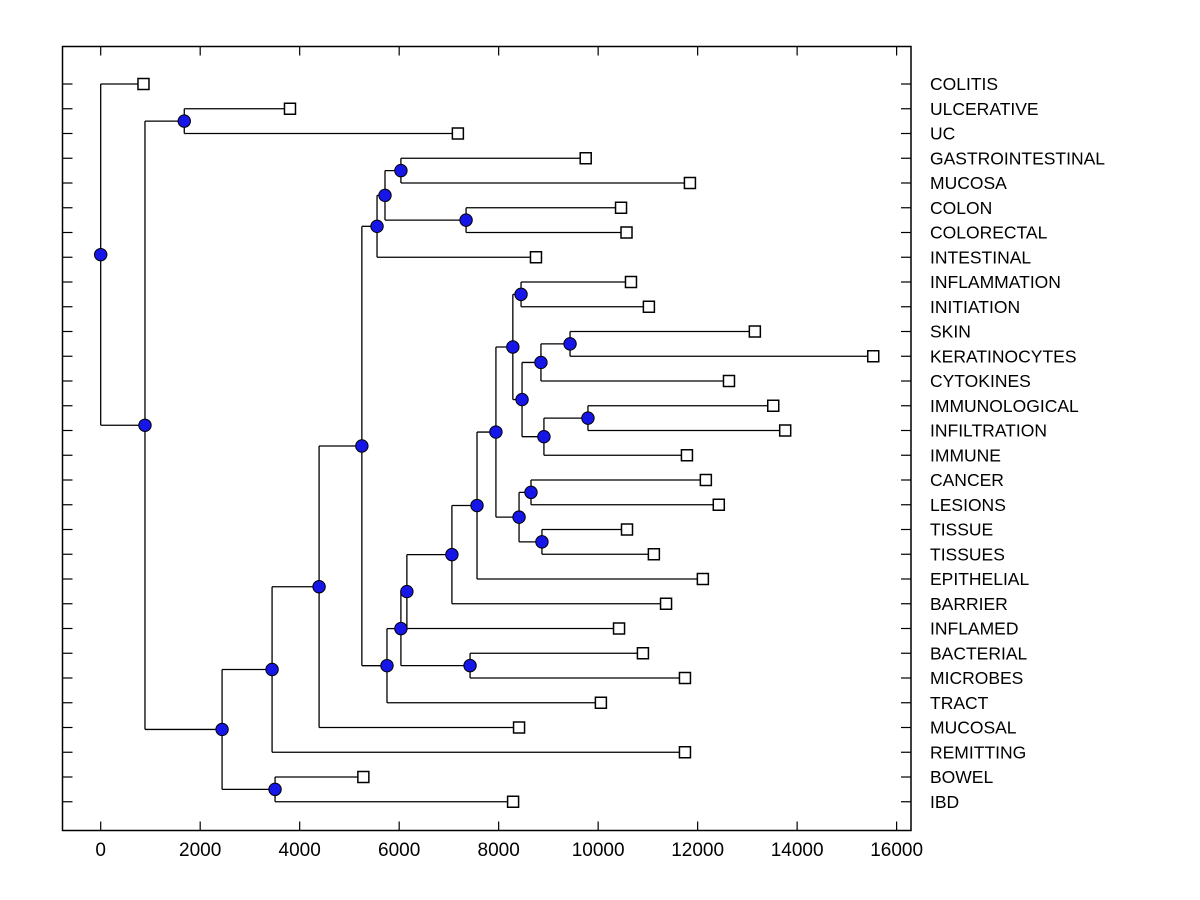  I want to click on leaf-label: LESIONS, so click(968, 505).